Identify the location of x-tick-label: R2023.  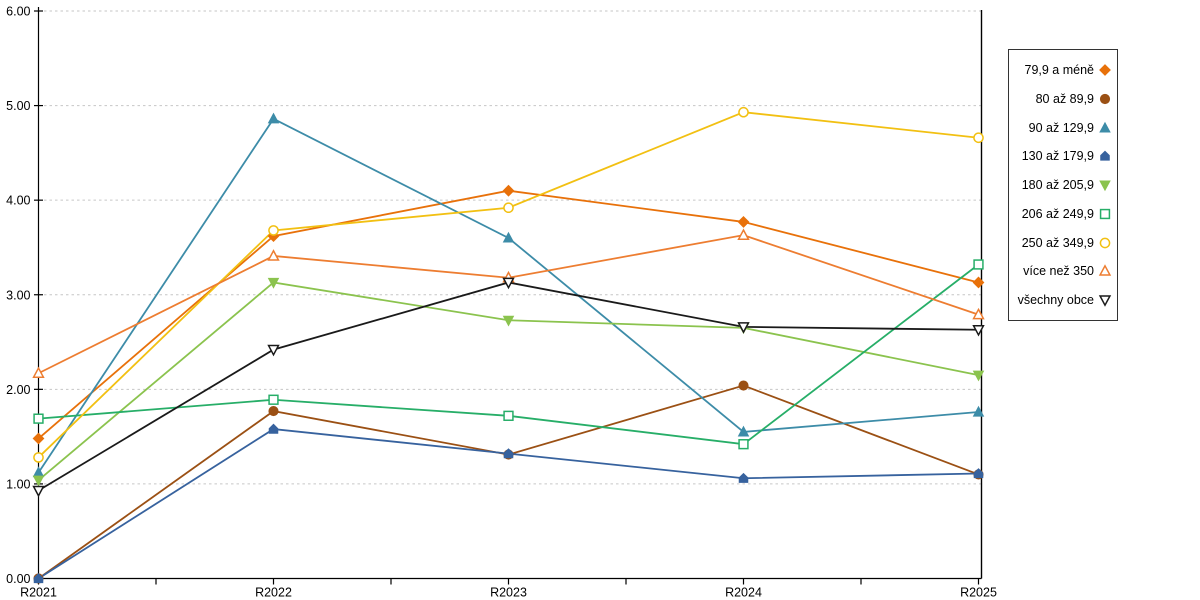
(508, 593).